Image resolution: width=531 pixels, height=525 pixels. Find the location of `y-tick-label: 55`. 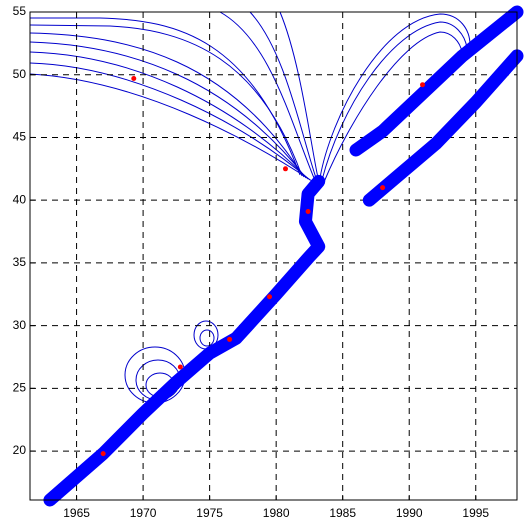

y-tick-label: 55 is located at coordinates (20, 11).